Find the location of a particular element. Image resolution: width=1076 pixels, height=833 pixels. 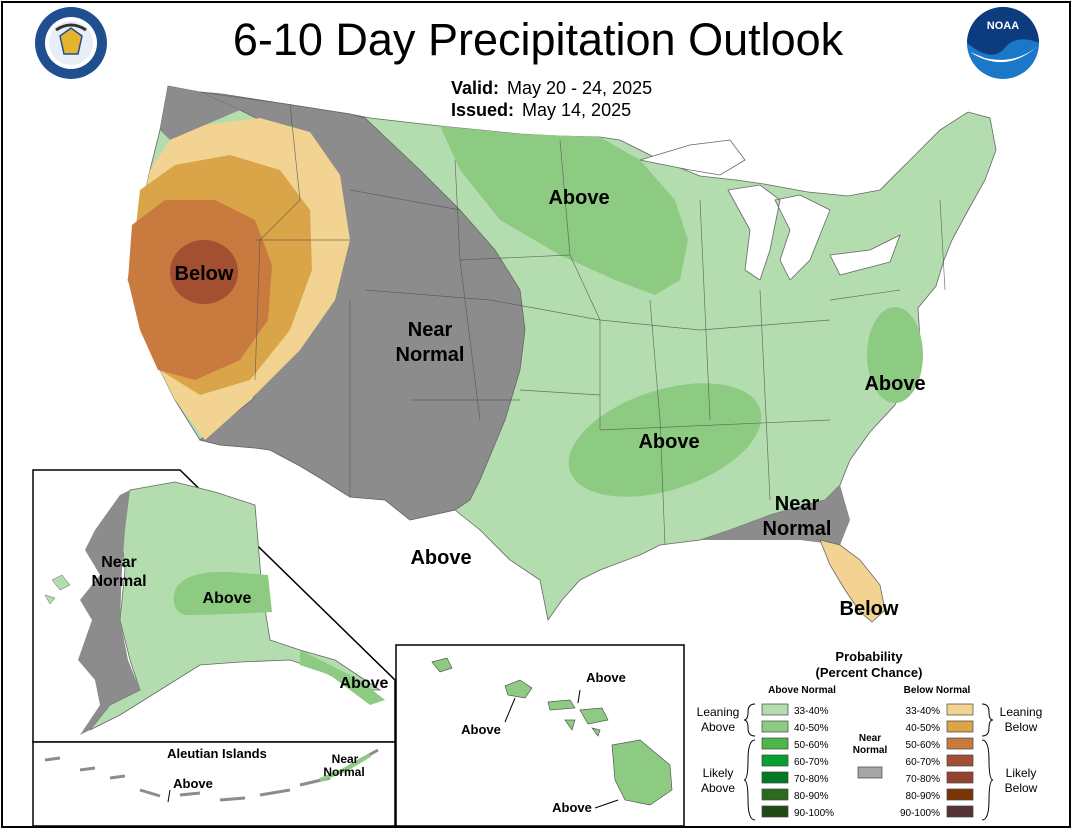

legend-above-label-2: 50-60% is located at coordinates (811, 745).